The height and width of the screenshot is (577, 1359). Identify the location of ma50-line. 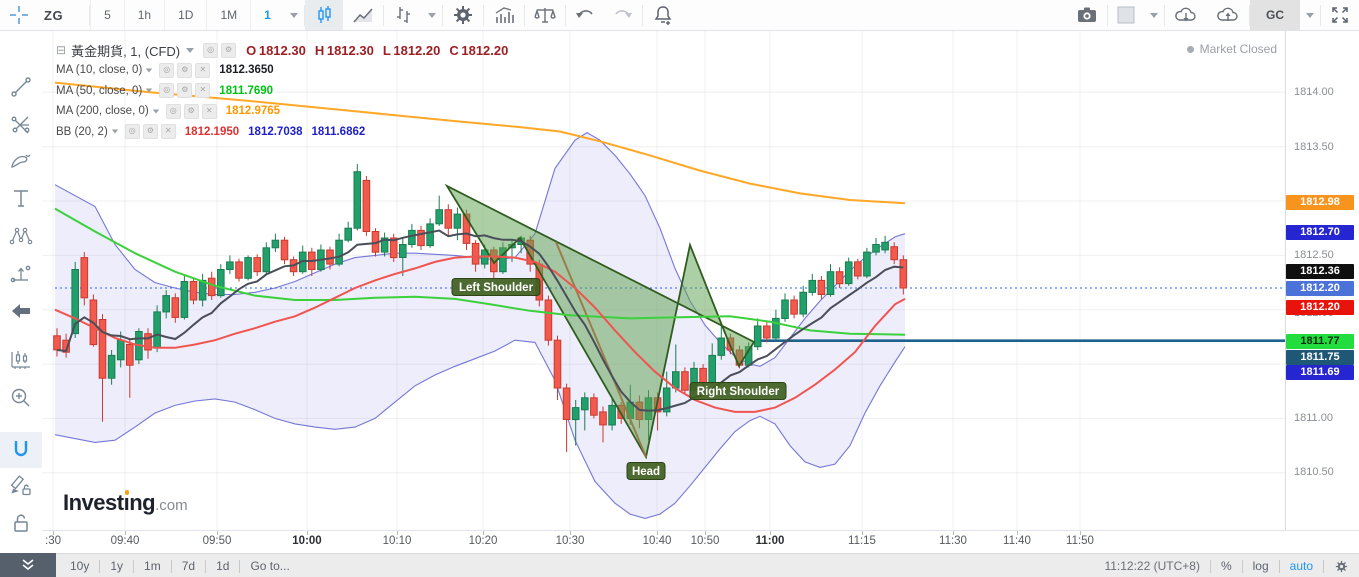
(480, 271).